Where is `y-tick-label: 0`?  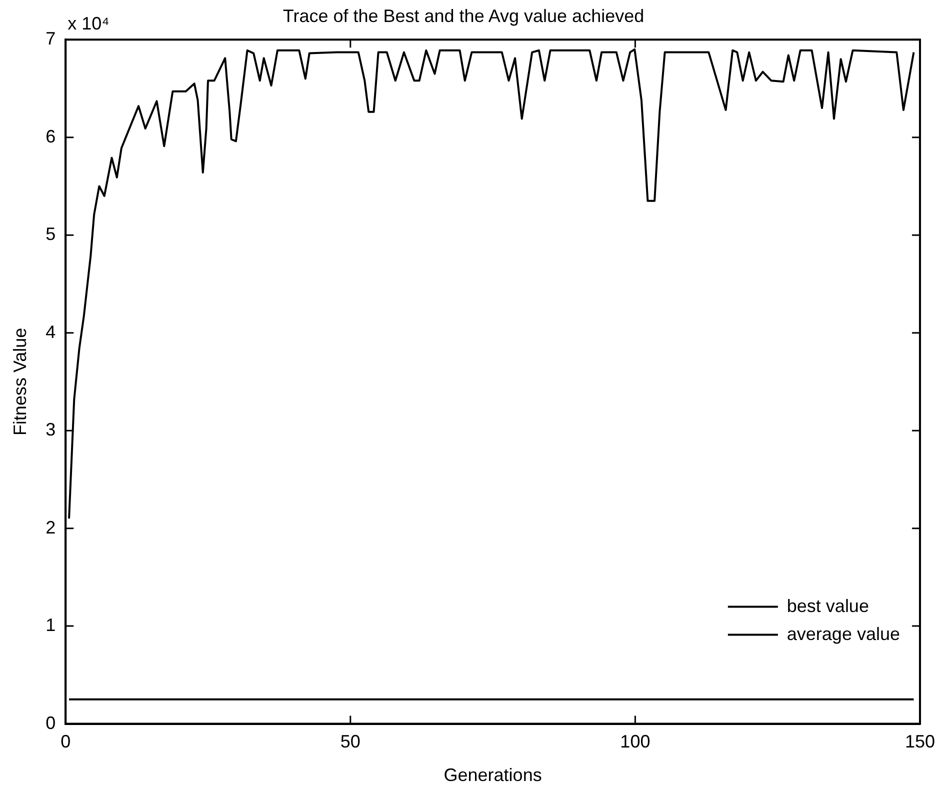
y-tick-label: 0 is located at coordinates (51, 722).